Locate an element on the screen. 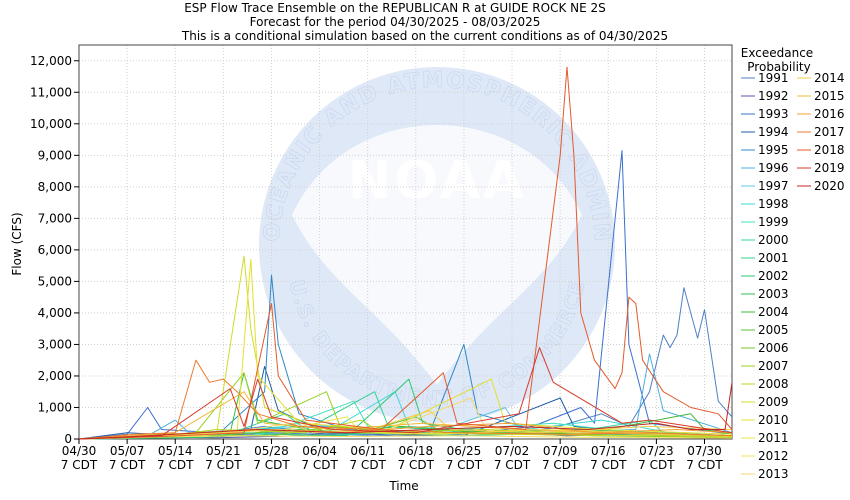 The height and width of the screenshot is (500, 850). x-tick-label: 07/02 is located at coordinates (512, 451).